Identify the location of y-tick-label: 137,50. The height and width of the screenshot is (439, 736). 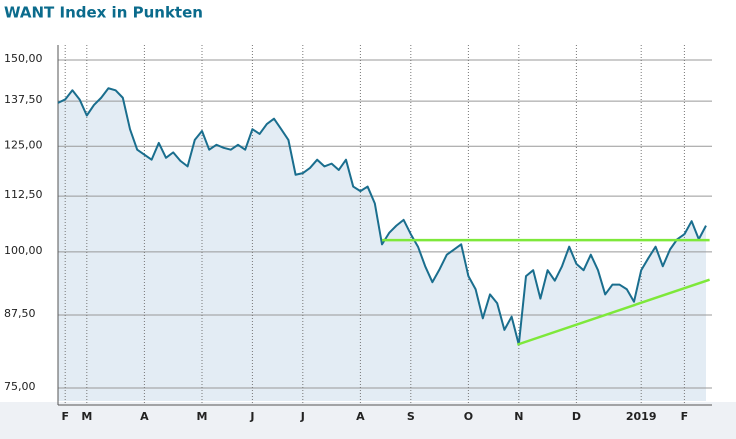
(23, 99).